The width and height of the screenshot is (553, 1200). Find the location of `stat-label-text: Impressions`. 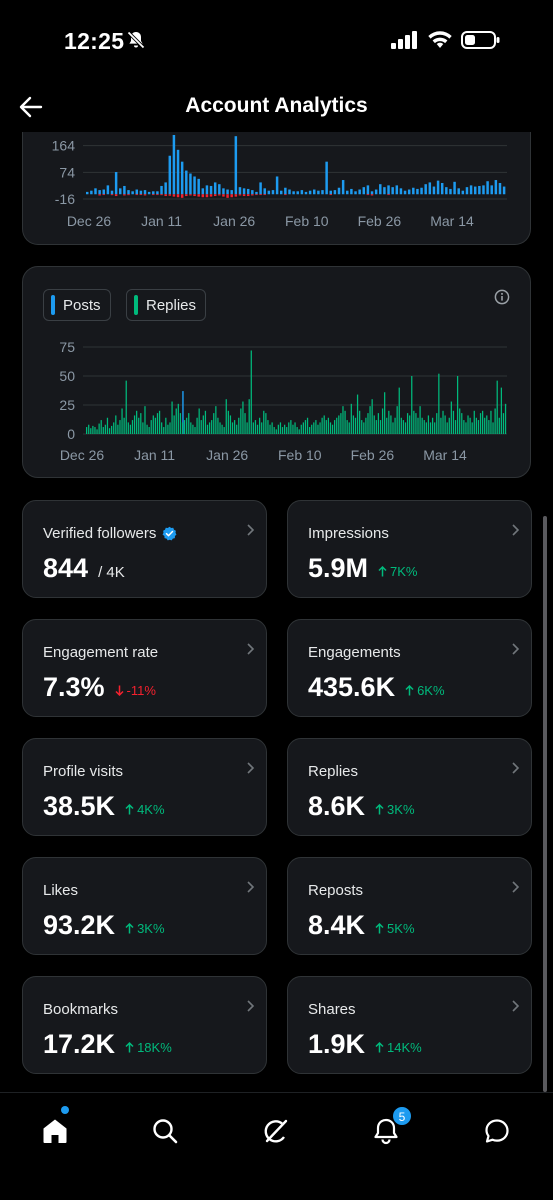

stat-label-text: Impressions is located at coordinates (348, 533).